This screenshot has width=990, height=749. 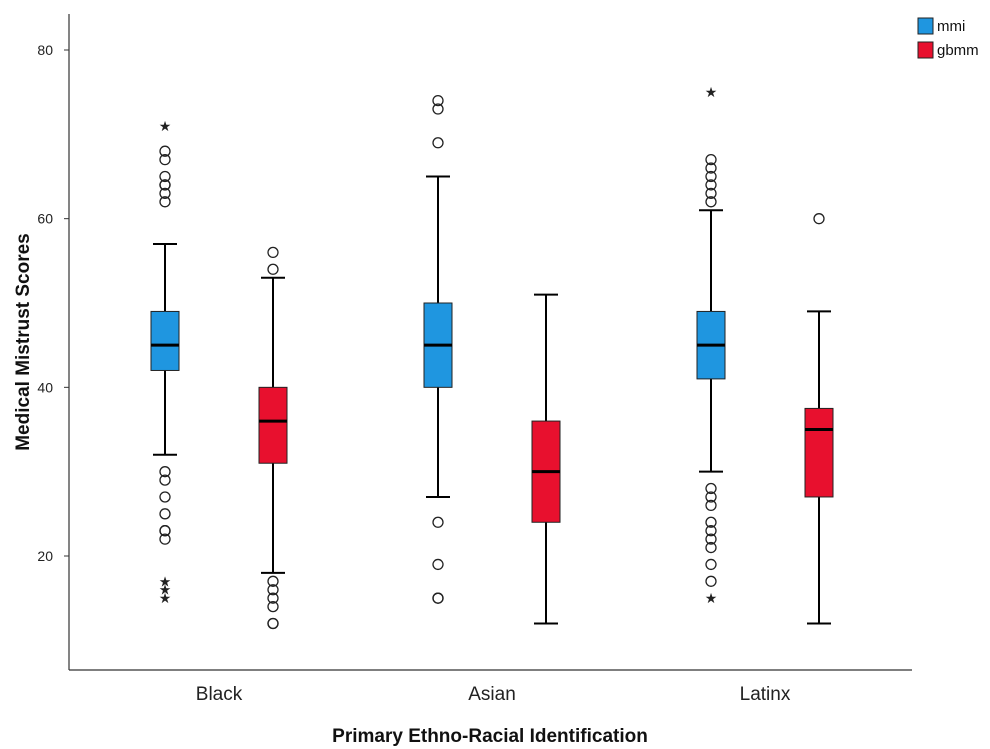 What do you see at coordinates (45, 387) in the screenshot?
I see `y-tick-label: 40` at bounding box center [45, 387].